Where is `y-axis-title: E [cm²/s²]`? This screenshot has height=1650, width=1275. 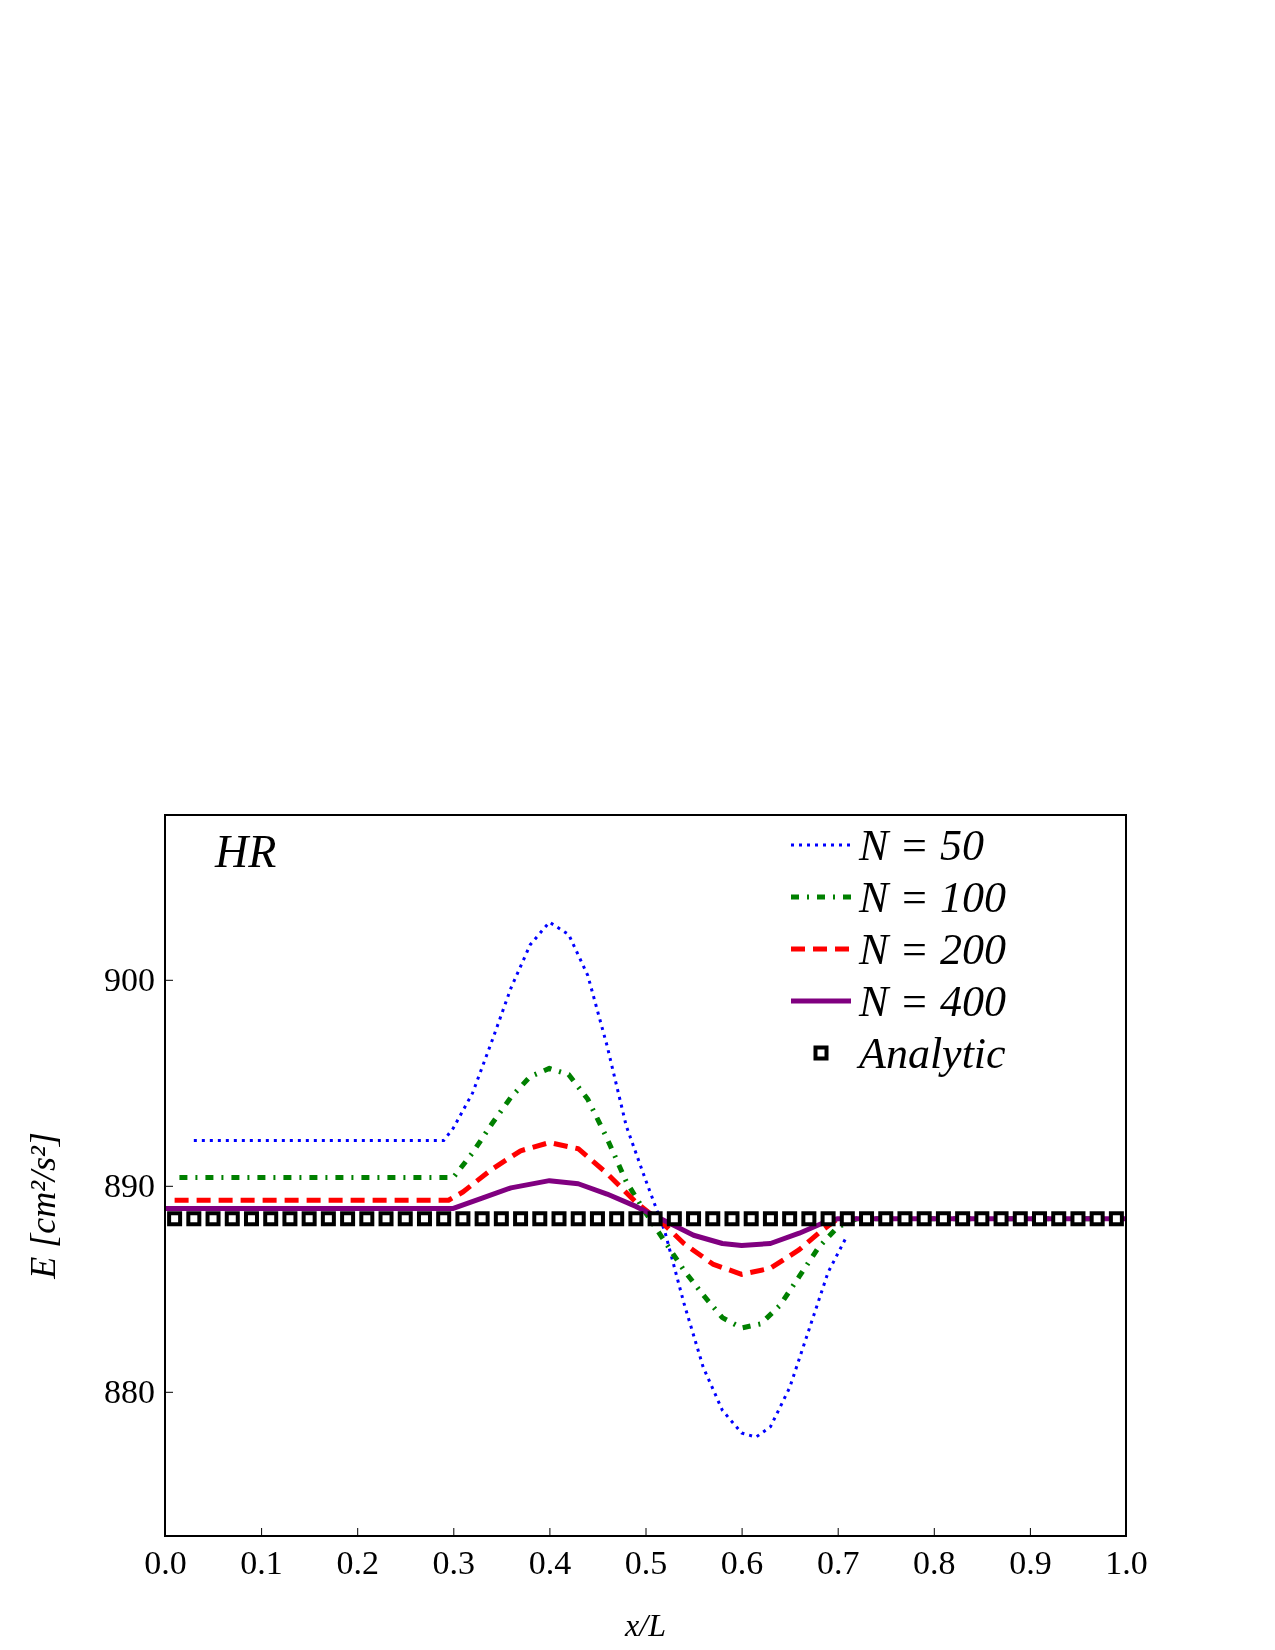
y-axis-title: E [cm²/s²] is located at coordinates (43, 1206).